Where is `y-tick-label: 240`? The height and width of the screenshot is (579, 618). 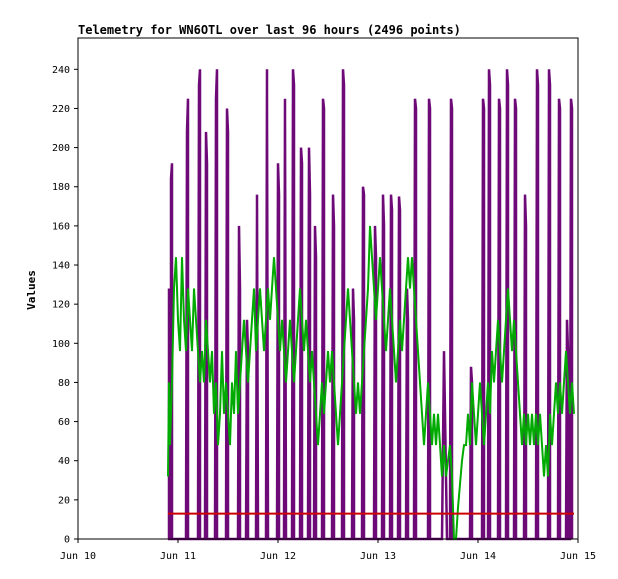 y-tick-label: 240 is located at coordinates (61, 70).